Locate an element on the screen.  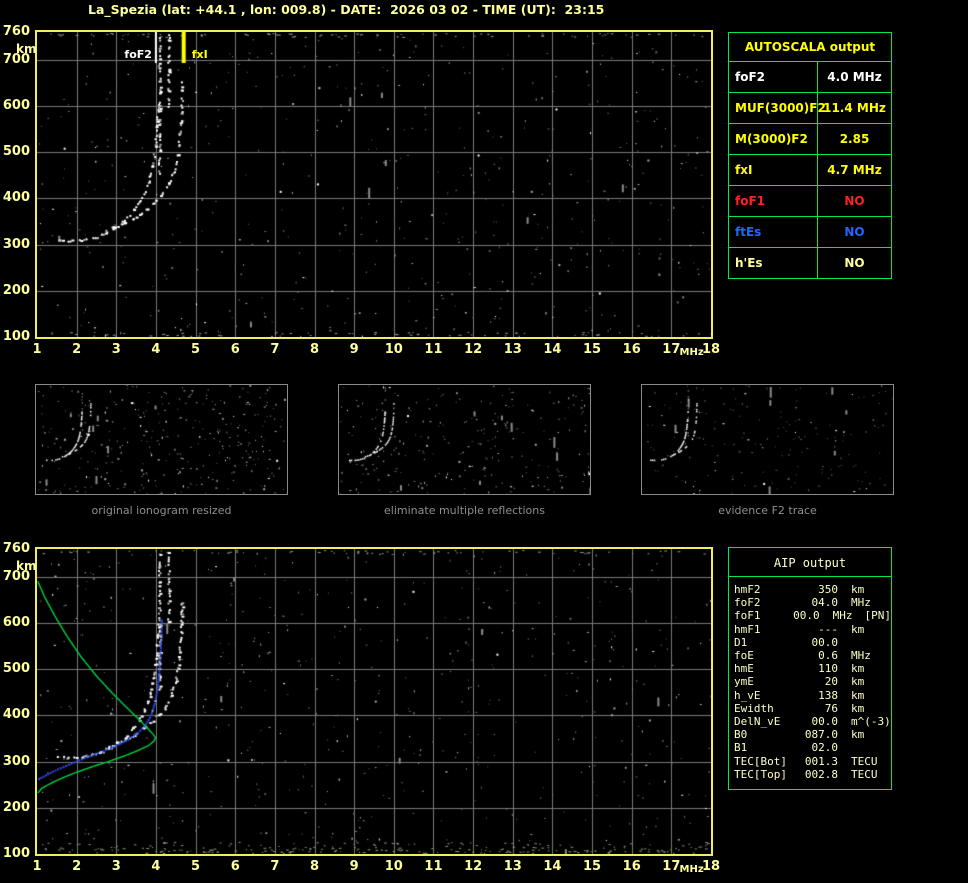
aip-label: B1 is located at coordinates (741, 748).